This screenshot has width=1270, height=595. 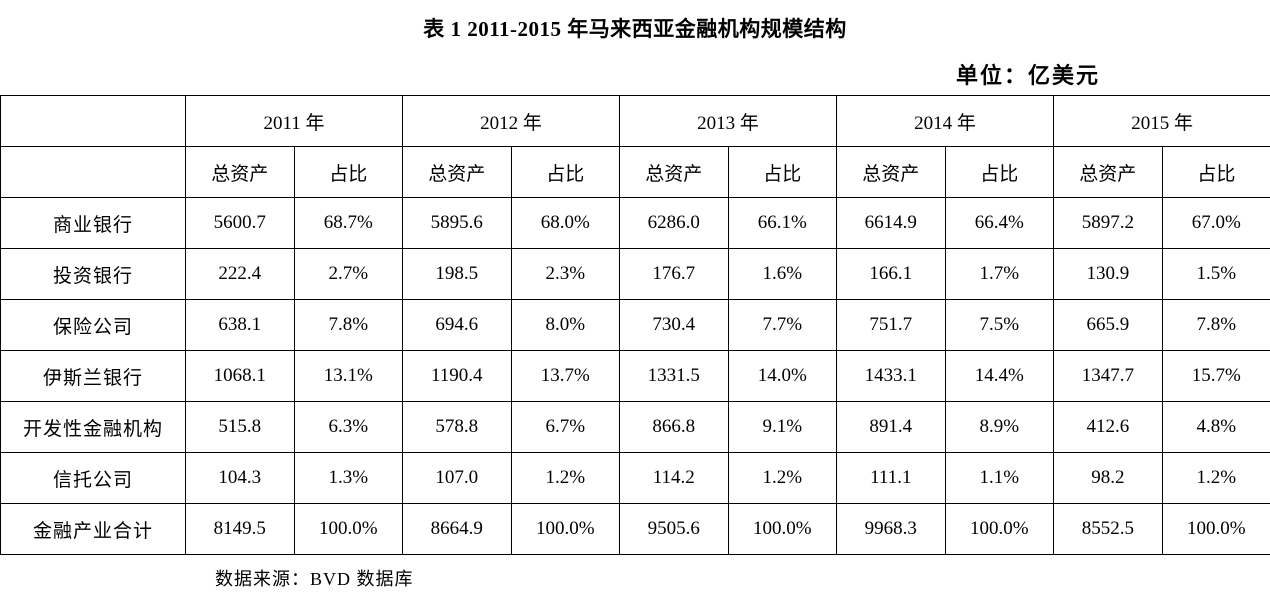 I want to click on table-cell: 1.7%, so click(x=999, y=274).